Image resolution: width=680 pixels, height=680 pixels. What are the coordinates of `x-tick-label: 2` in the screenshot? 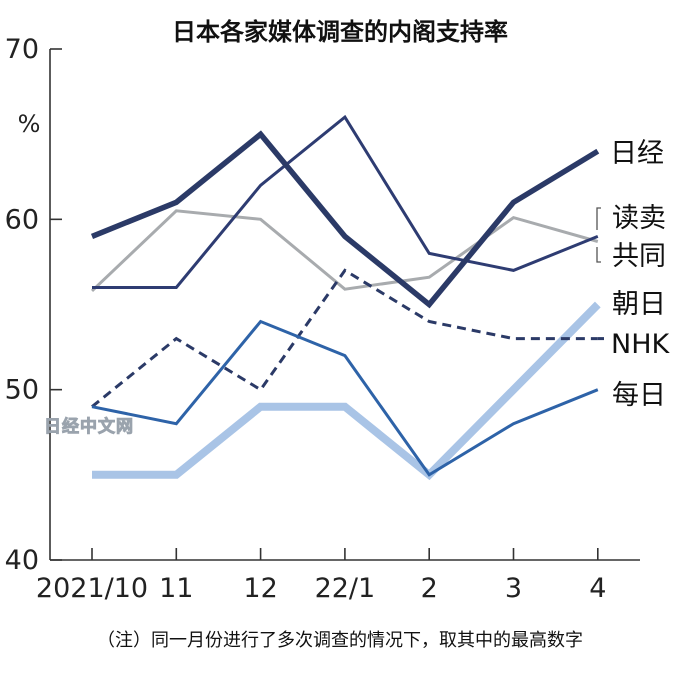 It's located at (429, 588).